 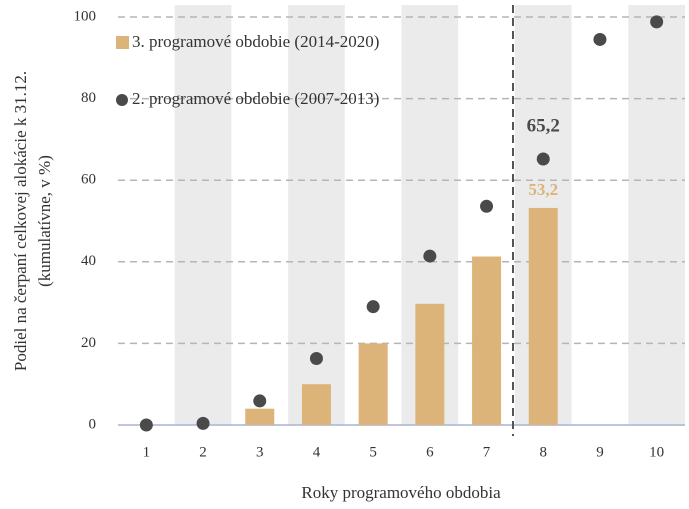 I want to click on x-tick-label: 9, so click(x=600, y=452).